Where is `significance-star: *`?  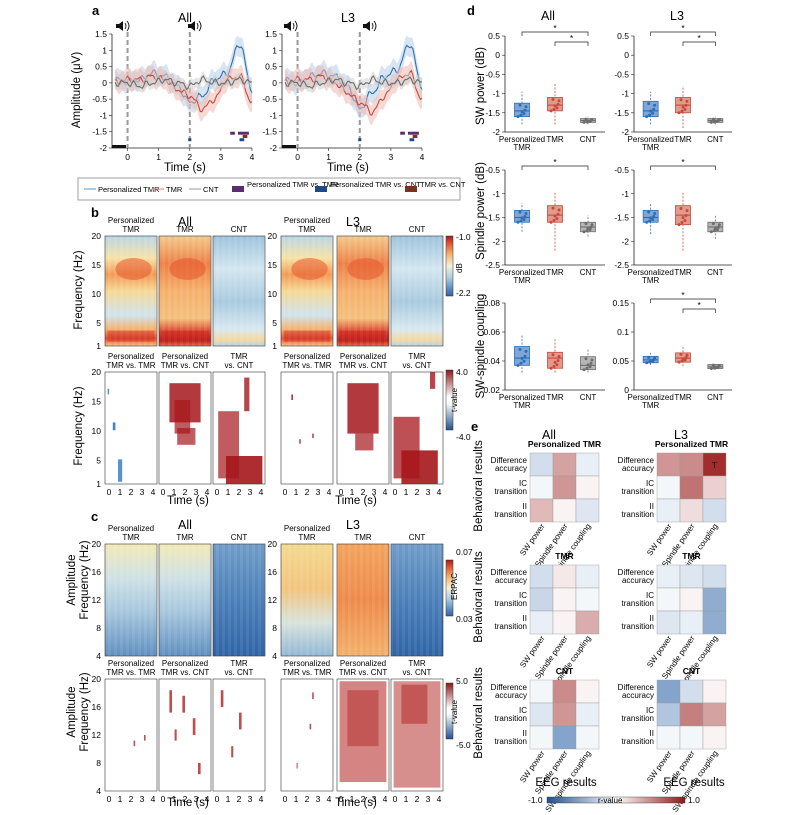
significance-star: * is located at coordinates (555, 162).